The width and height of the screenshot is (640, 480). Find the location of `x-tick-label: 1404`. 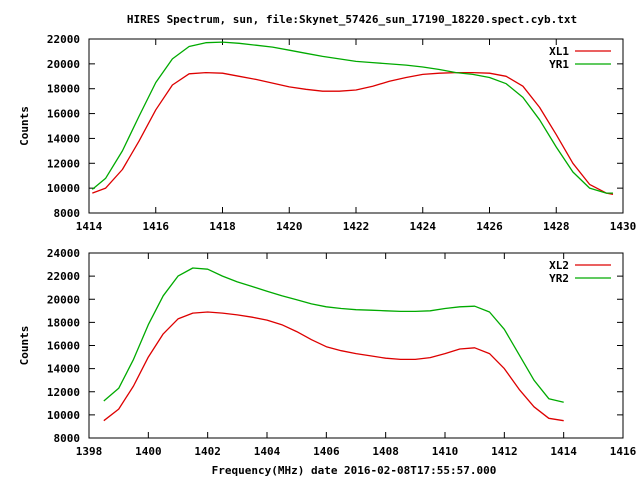

x-tick-label: 1404 is located at coordinates (267, 451).